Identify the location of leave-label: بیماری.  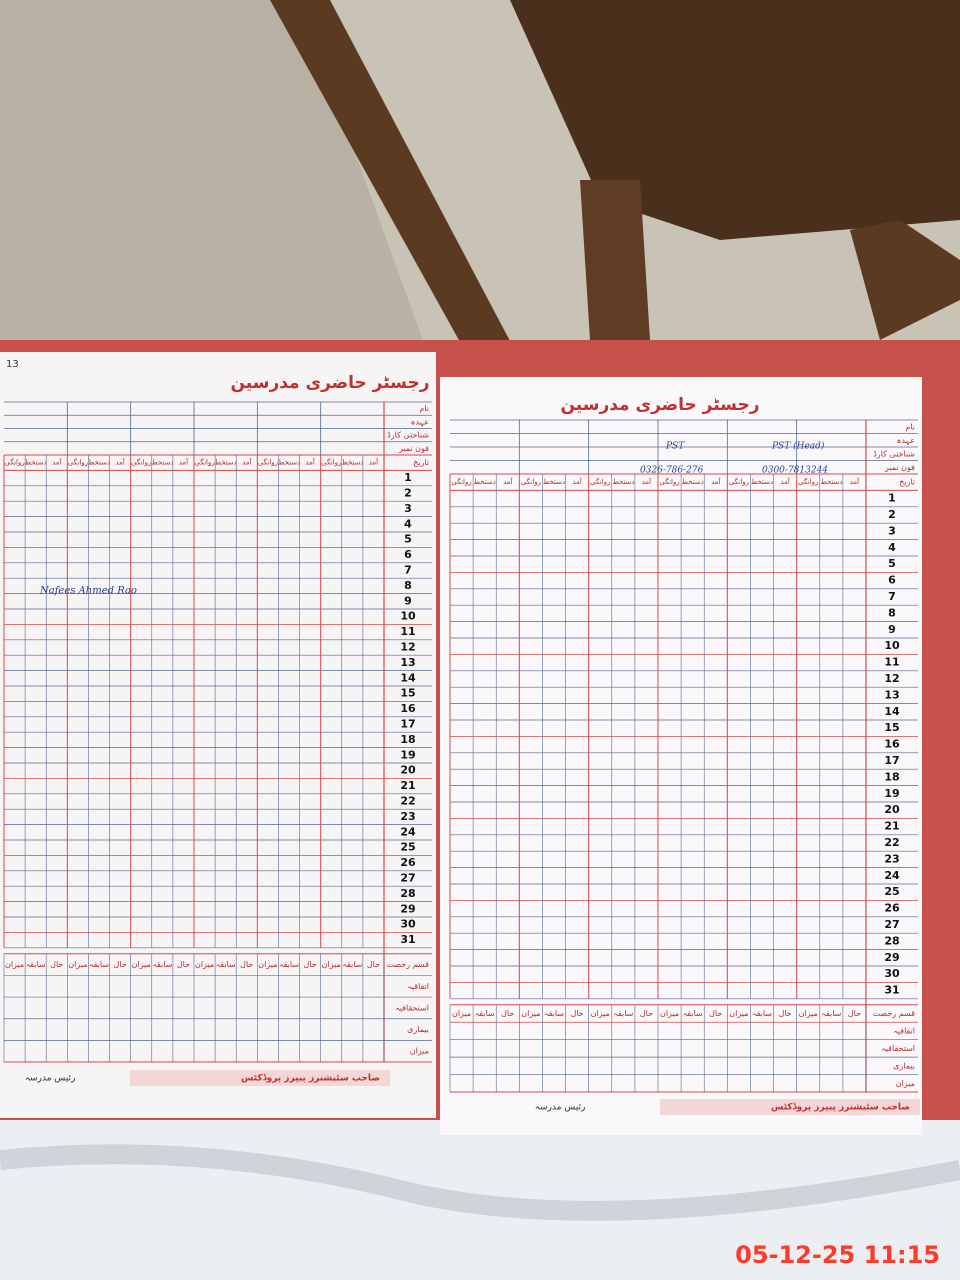
(418, 1029).